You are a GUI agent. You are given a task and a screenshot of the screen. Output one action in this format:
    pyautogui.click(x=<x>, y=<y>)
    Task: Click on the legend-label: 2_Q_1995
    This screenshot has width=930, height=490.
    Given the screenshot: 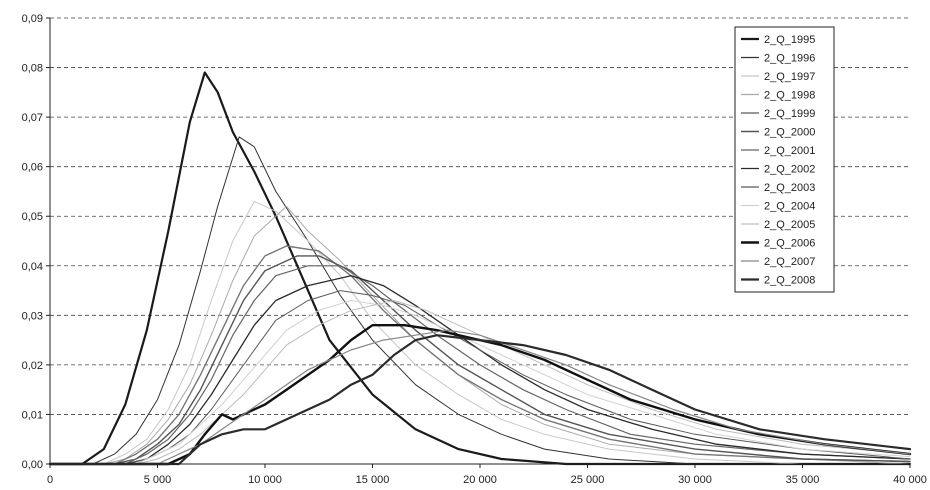 What is the action you would take?
    pyautogui.click(x=789, y=40)
    